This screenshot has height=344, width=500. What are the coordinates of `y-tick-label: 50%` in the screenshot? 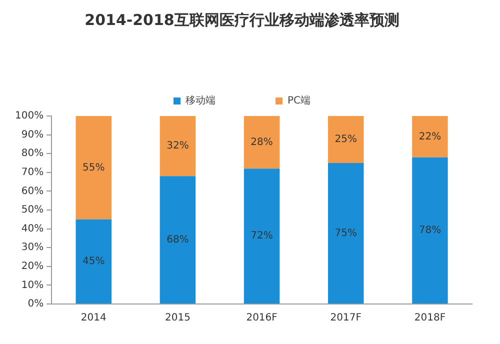 It's located at (32, 210).